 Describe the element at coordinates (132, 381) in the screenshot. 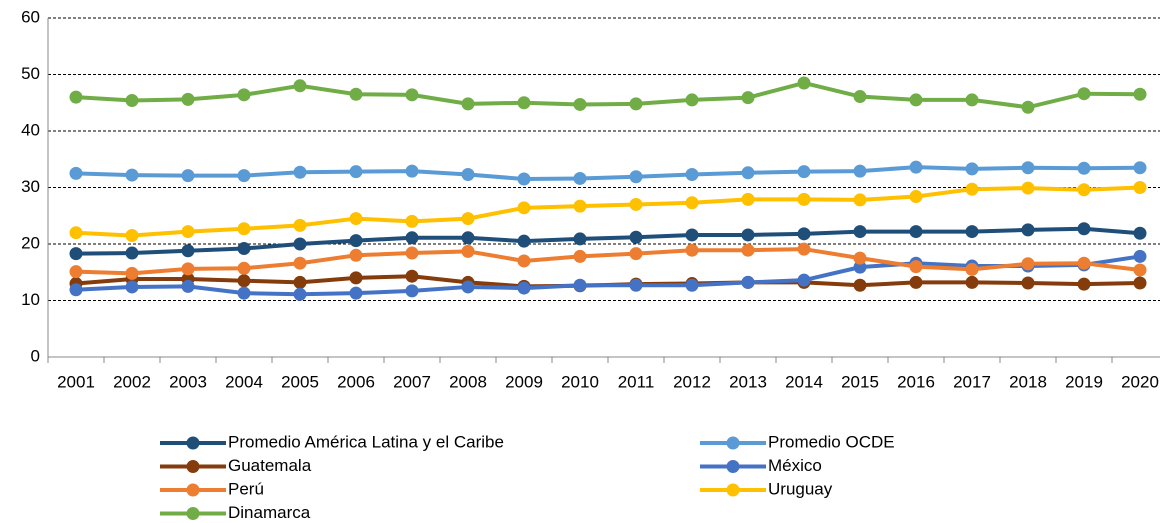

I see `x-tick-label: 2002` at that location.